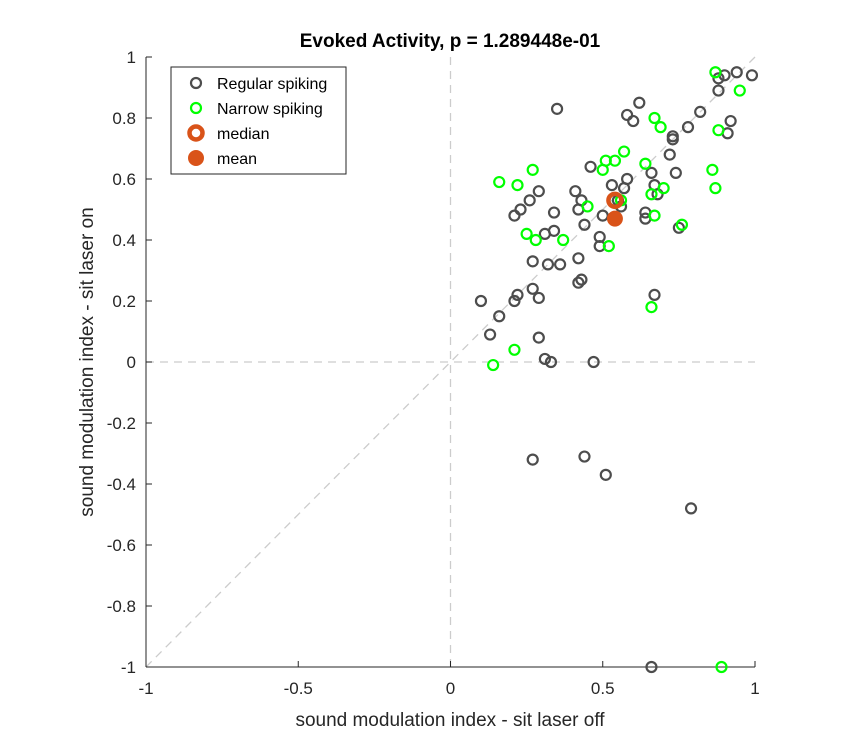 This screenshot has height=751, width=867. What do you see at coordinates (450, 688) in the screenshot?
I see `x-tick-label: 0` at bounding box center [450, 688].